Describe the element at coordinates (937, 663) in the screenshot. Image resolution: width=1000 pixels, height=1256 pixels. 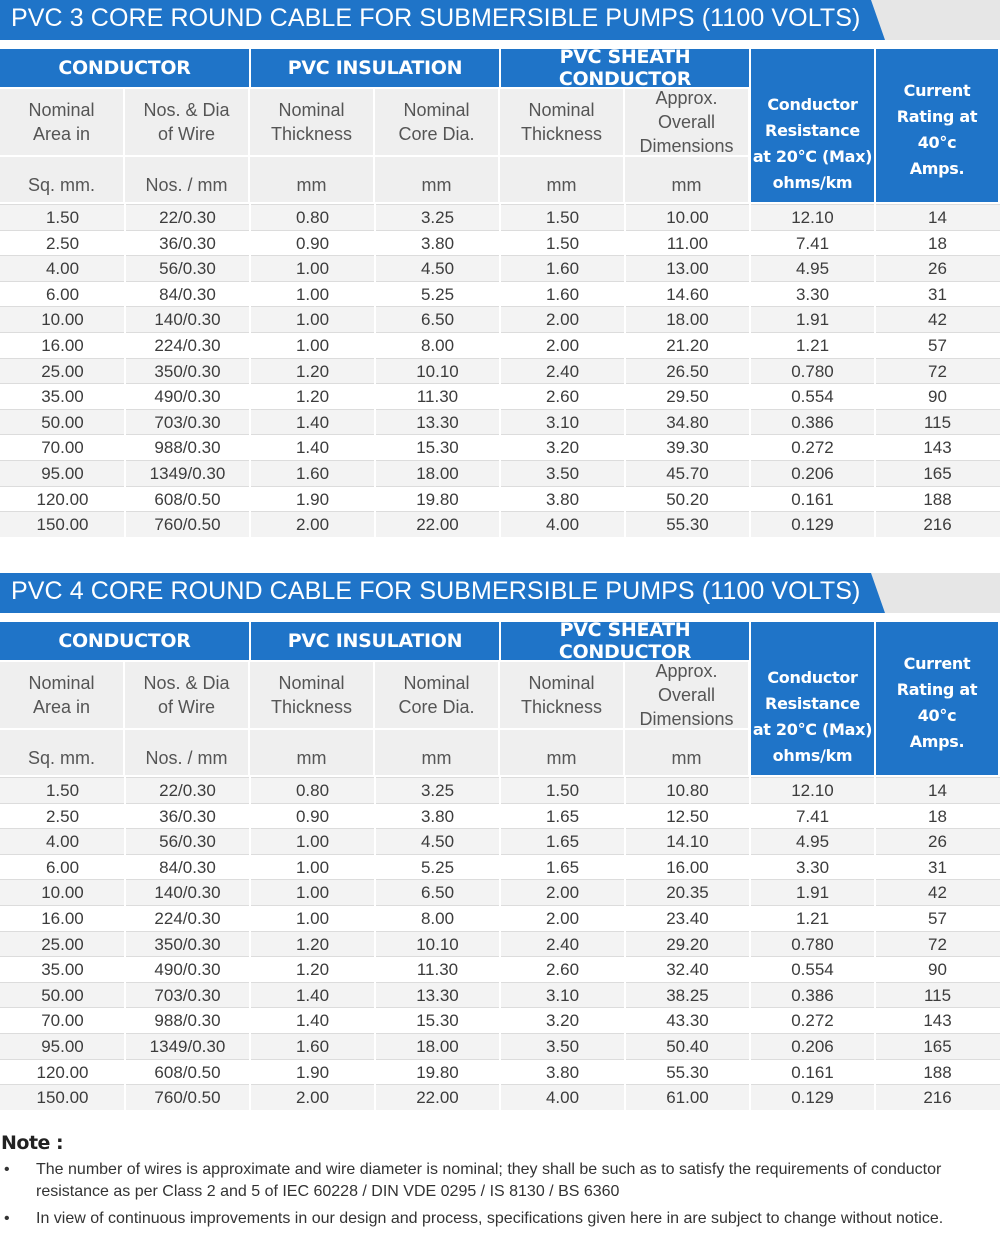
I see `header-line: Current` at that location.